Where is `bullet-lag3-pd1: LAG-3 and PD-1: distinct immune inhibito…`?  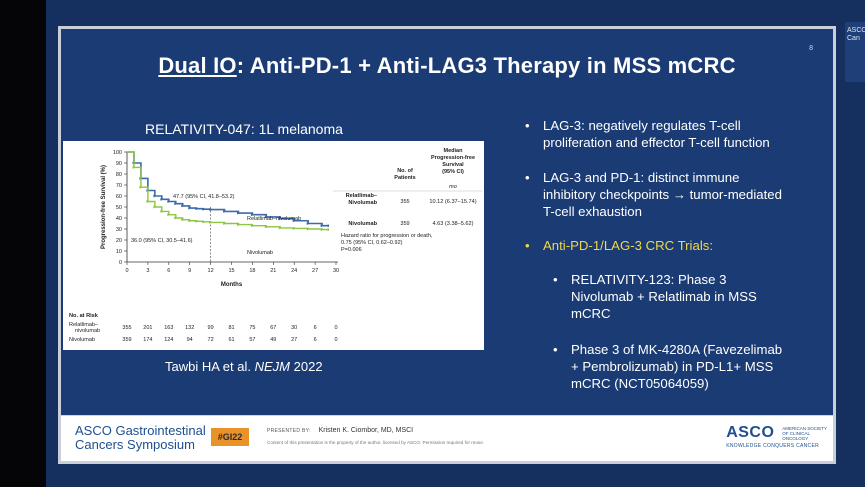 bullet-lag3-pd1: LAG-3 and PD-1: distinct immune inhibito… is located at coordinates (651, 194).